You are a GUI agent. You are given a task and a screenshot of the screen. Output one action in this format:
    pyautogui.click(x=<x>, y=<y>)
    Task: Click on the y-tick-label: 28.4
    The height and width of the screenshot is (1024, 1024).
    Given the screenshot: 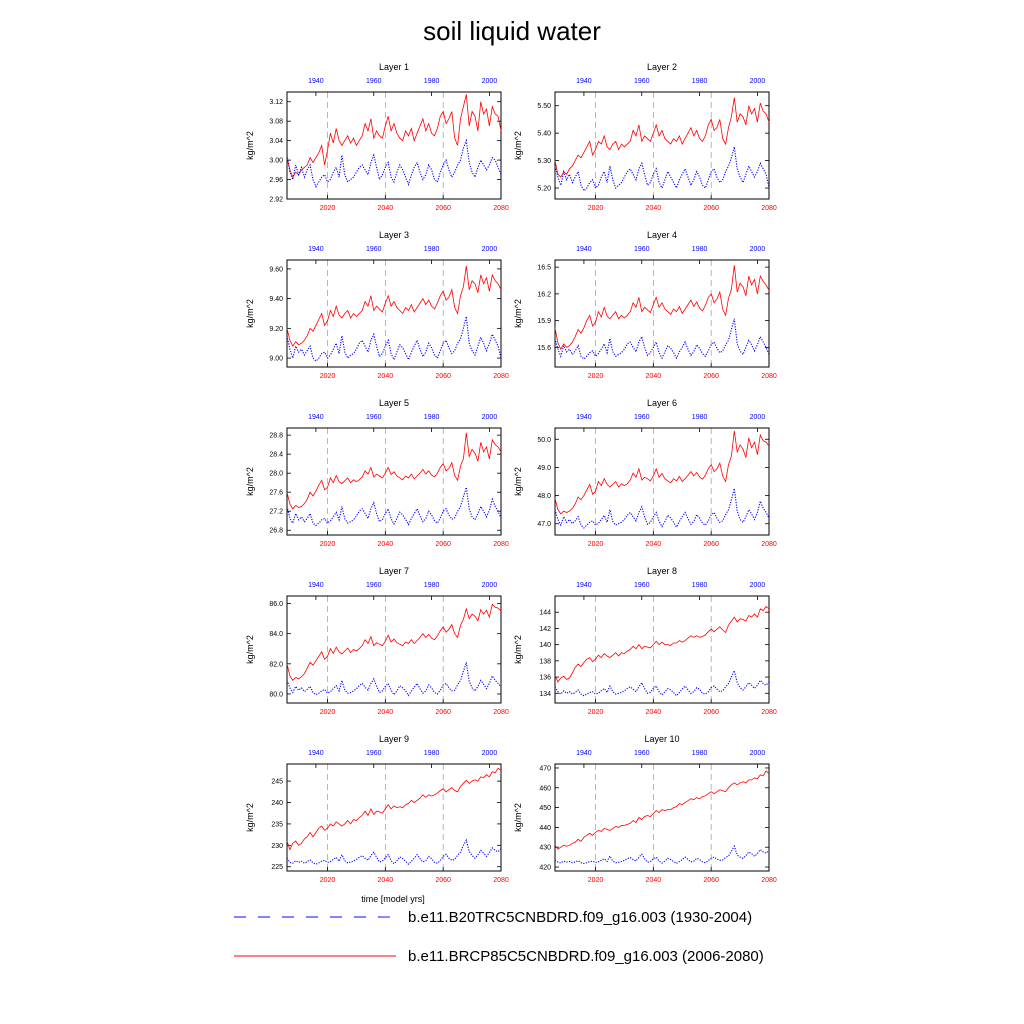 What is the action you would take?
    pyautogui.click(x=276, y=455)
    